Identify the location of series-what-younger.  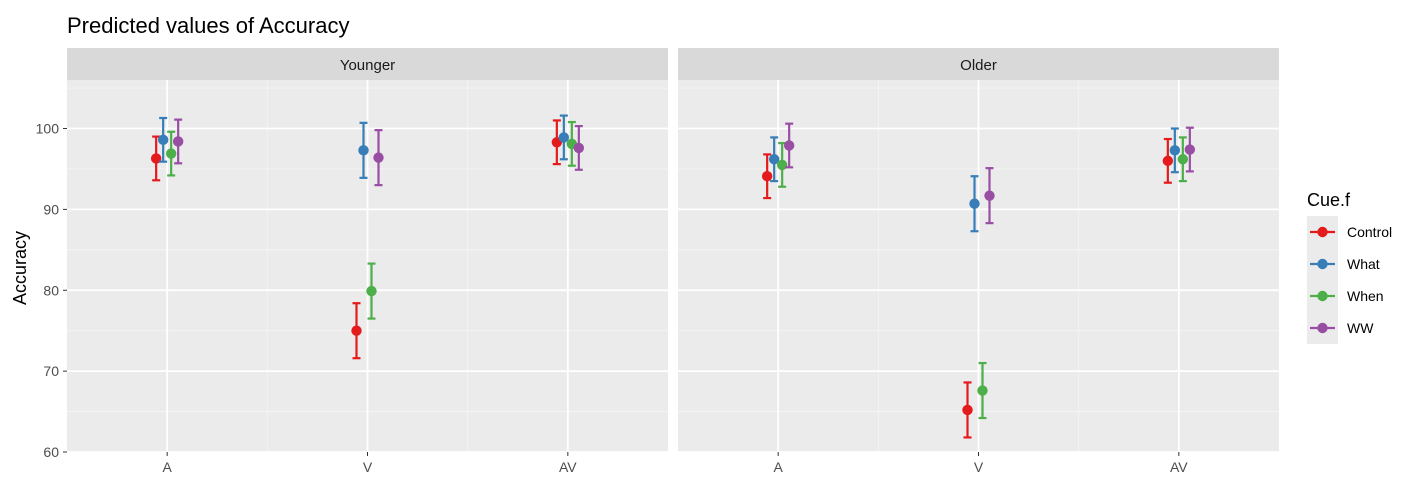
(363, 146).